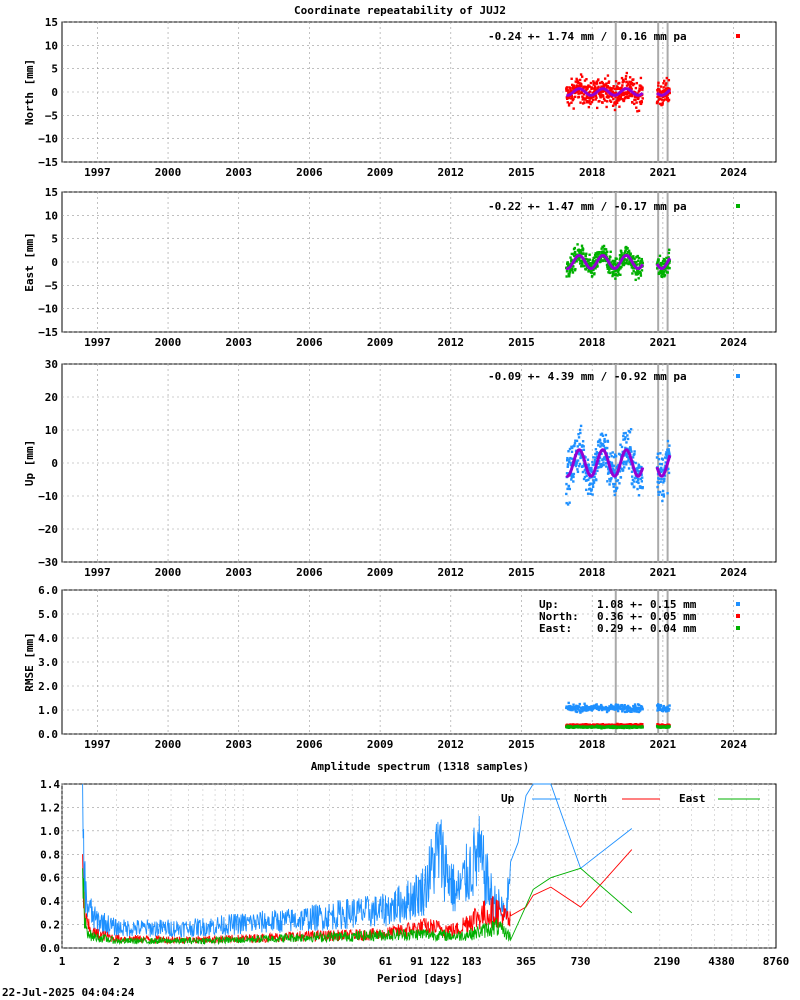  What do you see at coordinates (587, 36) in the screenshot?
I see `stats-annotation: -0.24 +- 1.74 mm / 0.16 mm pa` at bounding box center [587, 36].